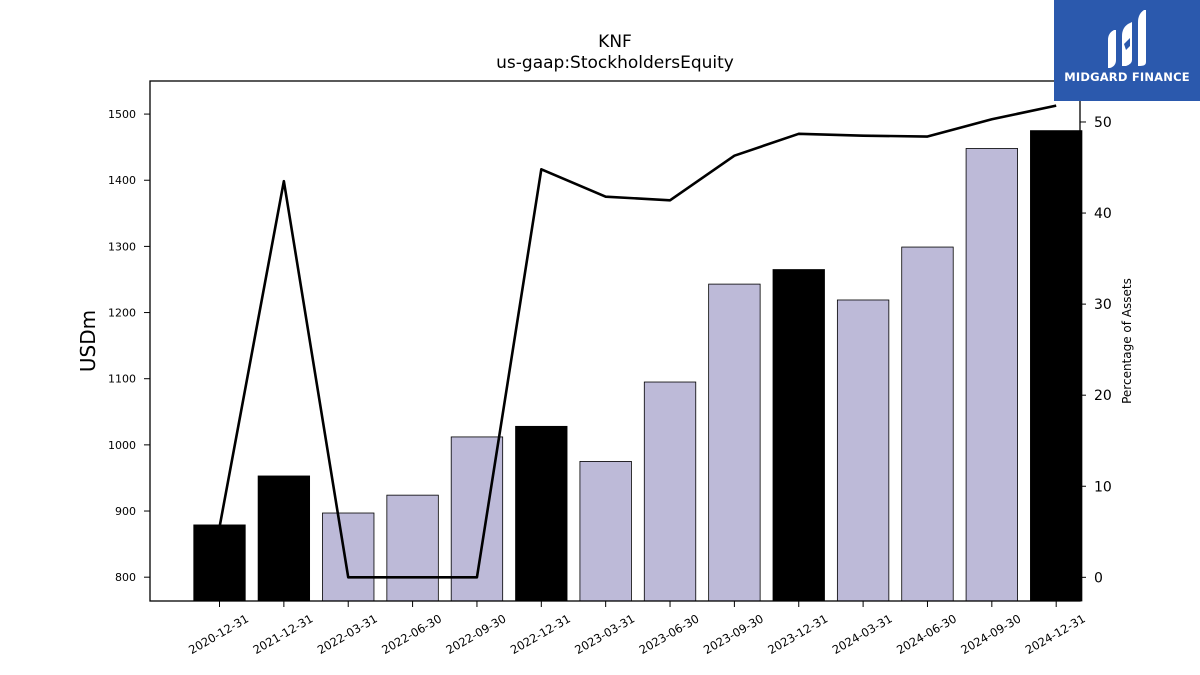 Image resolution: width=1200 pixels, height=675 pixels. What do you see at coordinates (1103, 396) in the screenshot?
I see `y2-tick-label: 20` at bounding box center [1103, 396].